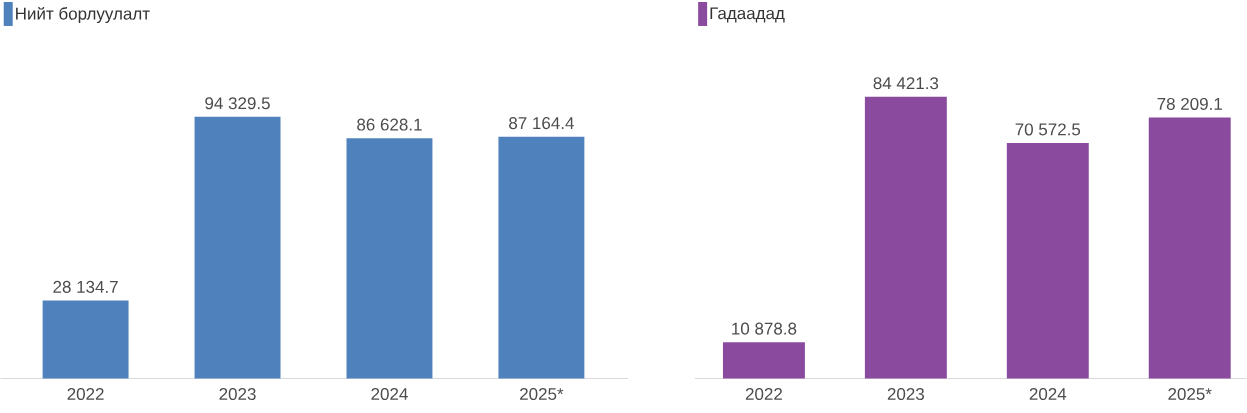 This screenshot has height=413, width=1247. Describe the element at coordinates (906, 82) in the screenshot. I see `data-label: 84 421.3` at that location.